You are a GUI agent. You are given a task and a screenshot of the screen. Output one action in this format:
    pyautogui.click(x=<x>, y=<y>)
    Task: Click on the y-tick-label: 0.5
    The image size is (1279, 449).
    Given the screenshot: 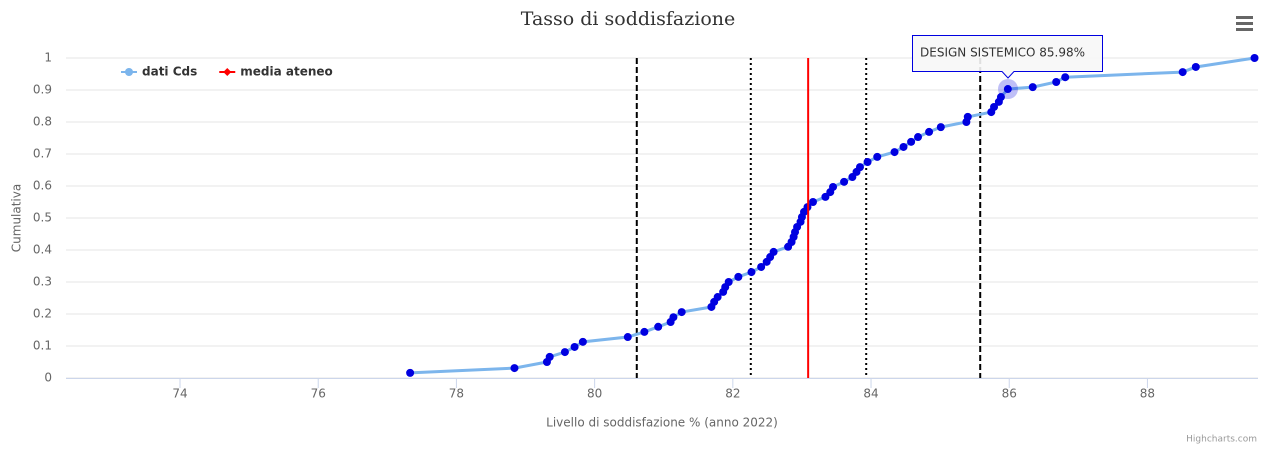 What is the action you would take?
    pyautogui.click(x=42, y=218)
    